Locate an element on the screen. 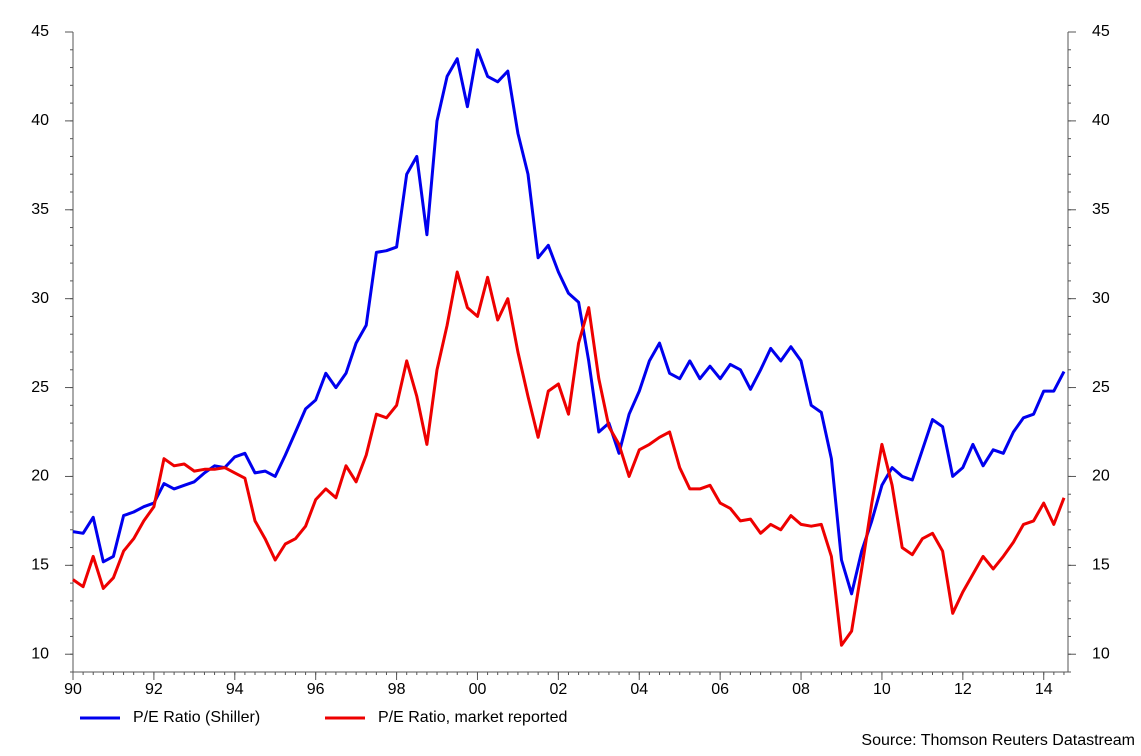  x-tick-label: 96 is located at coordinates (316, 689).